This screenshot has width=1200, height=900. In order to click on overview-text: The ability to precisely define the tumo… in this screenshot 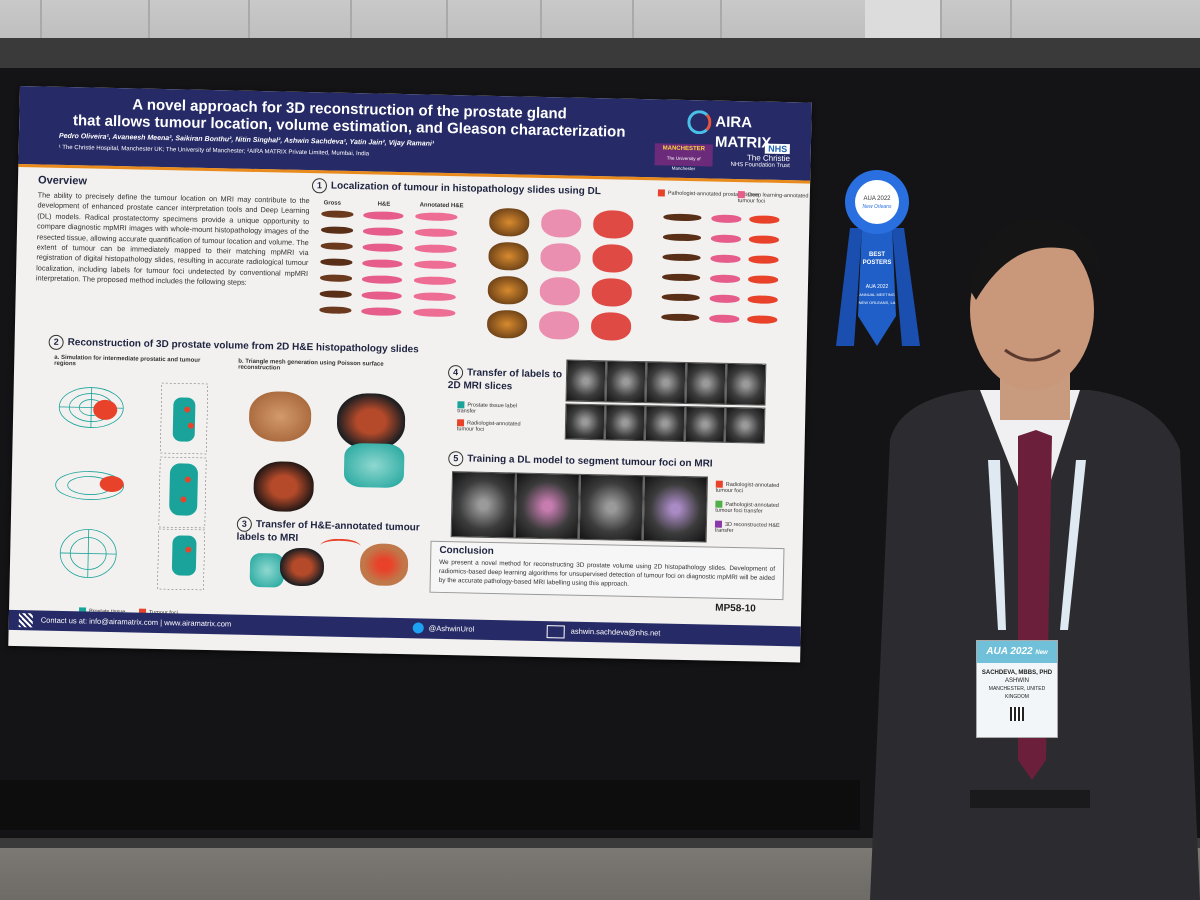, I will do `click(172, 239)`.